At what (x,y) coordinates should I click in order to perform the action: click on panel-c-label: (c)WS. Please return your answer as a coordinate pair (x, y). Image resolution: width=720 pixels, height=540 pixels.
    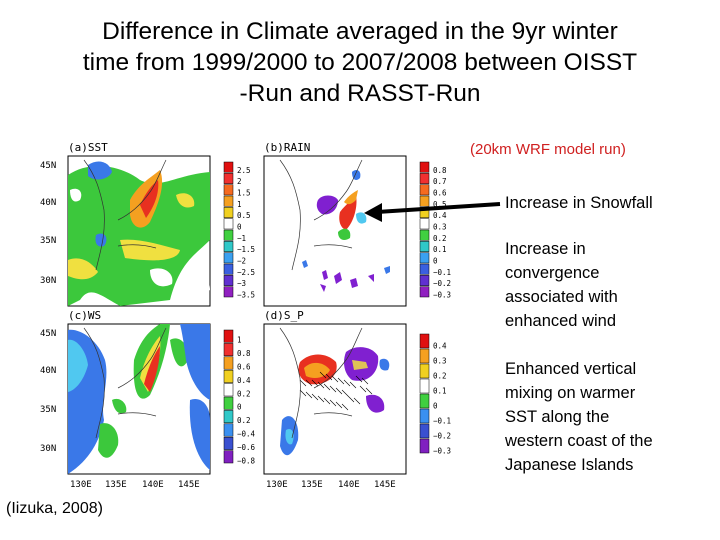
    Looking at the image, I should click on (84, 315).